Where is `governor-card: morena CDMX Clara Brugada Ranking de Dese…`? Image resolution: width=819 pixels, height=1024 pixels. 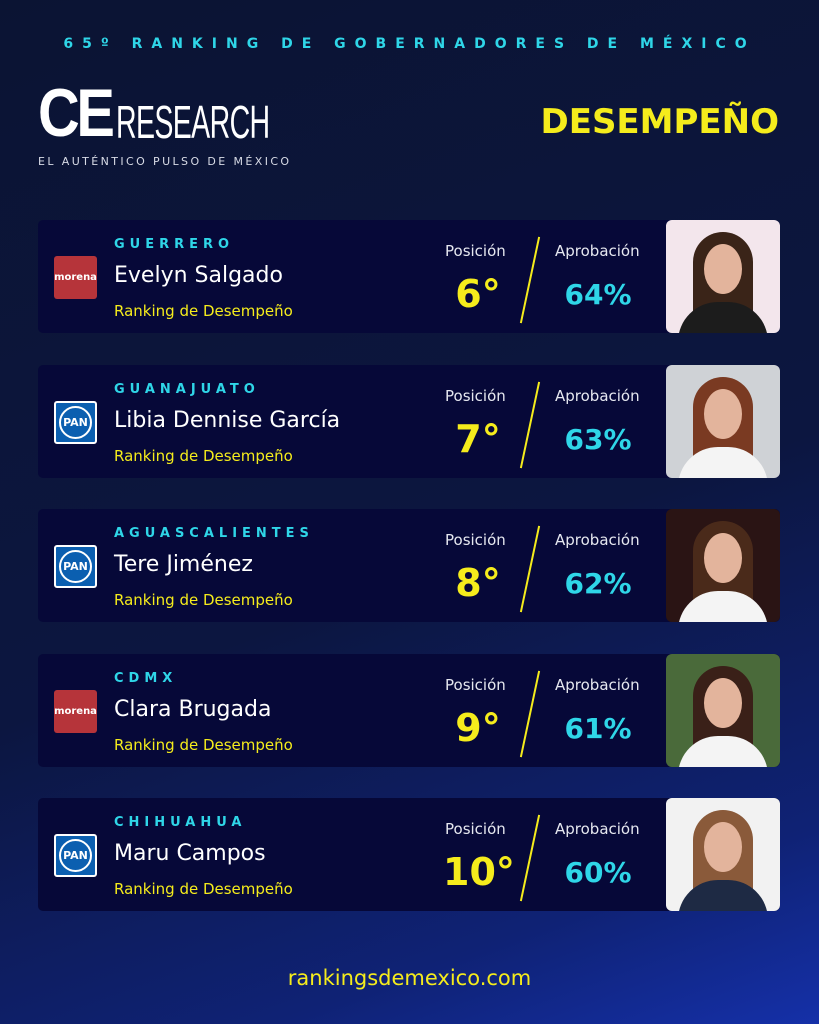 governor-card: morena CDMX Clara Brugada Ranking de Dese… is located at coordinates (409, 710).